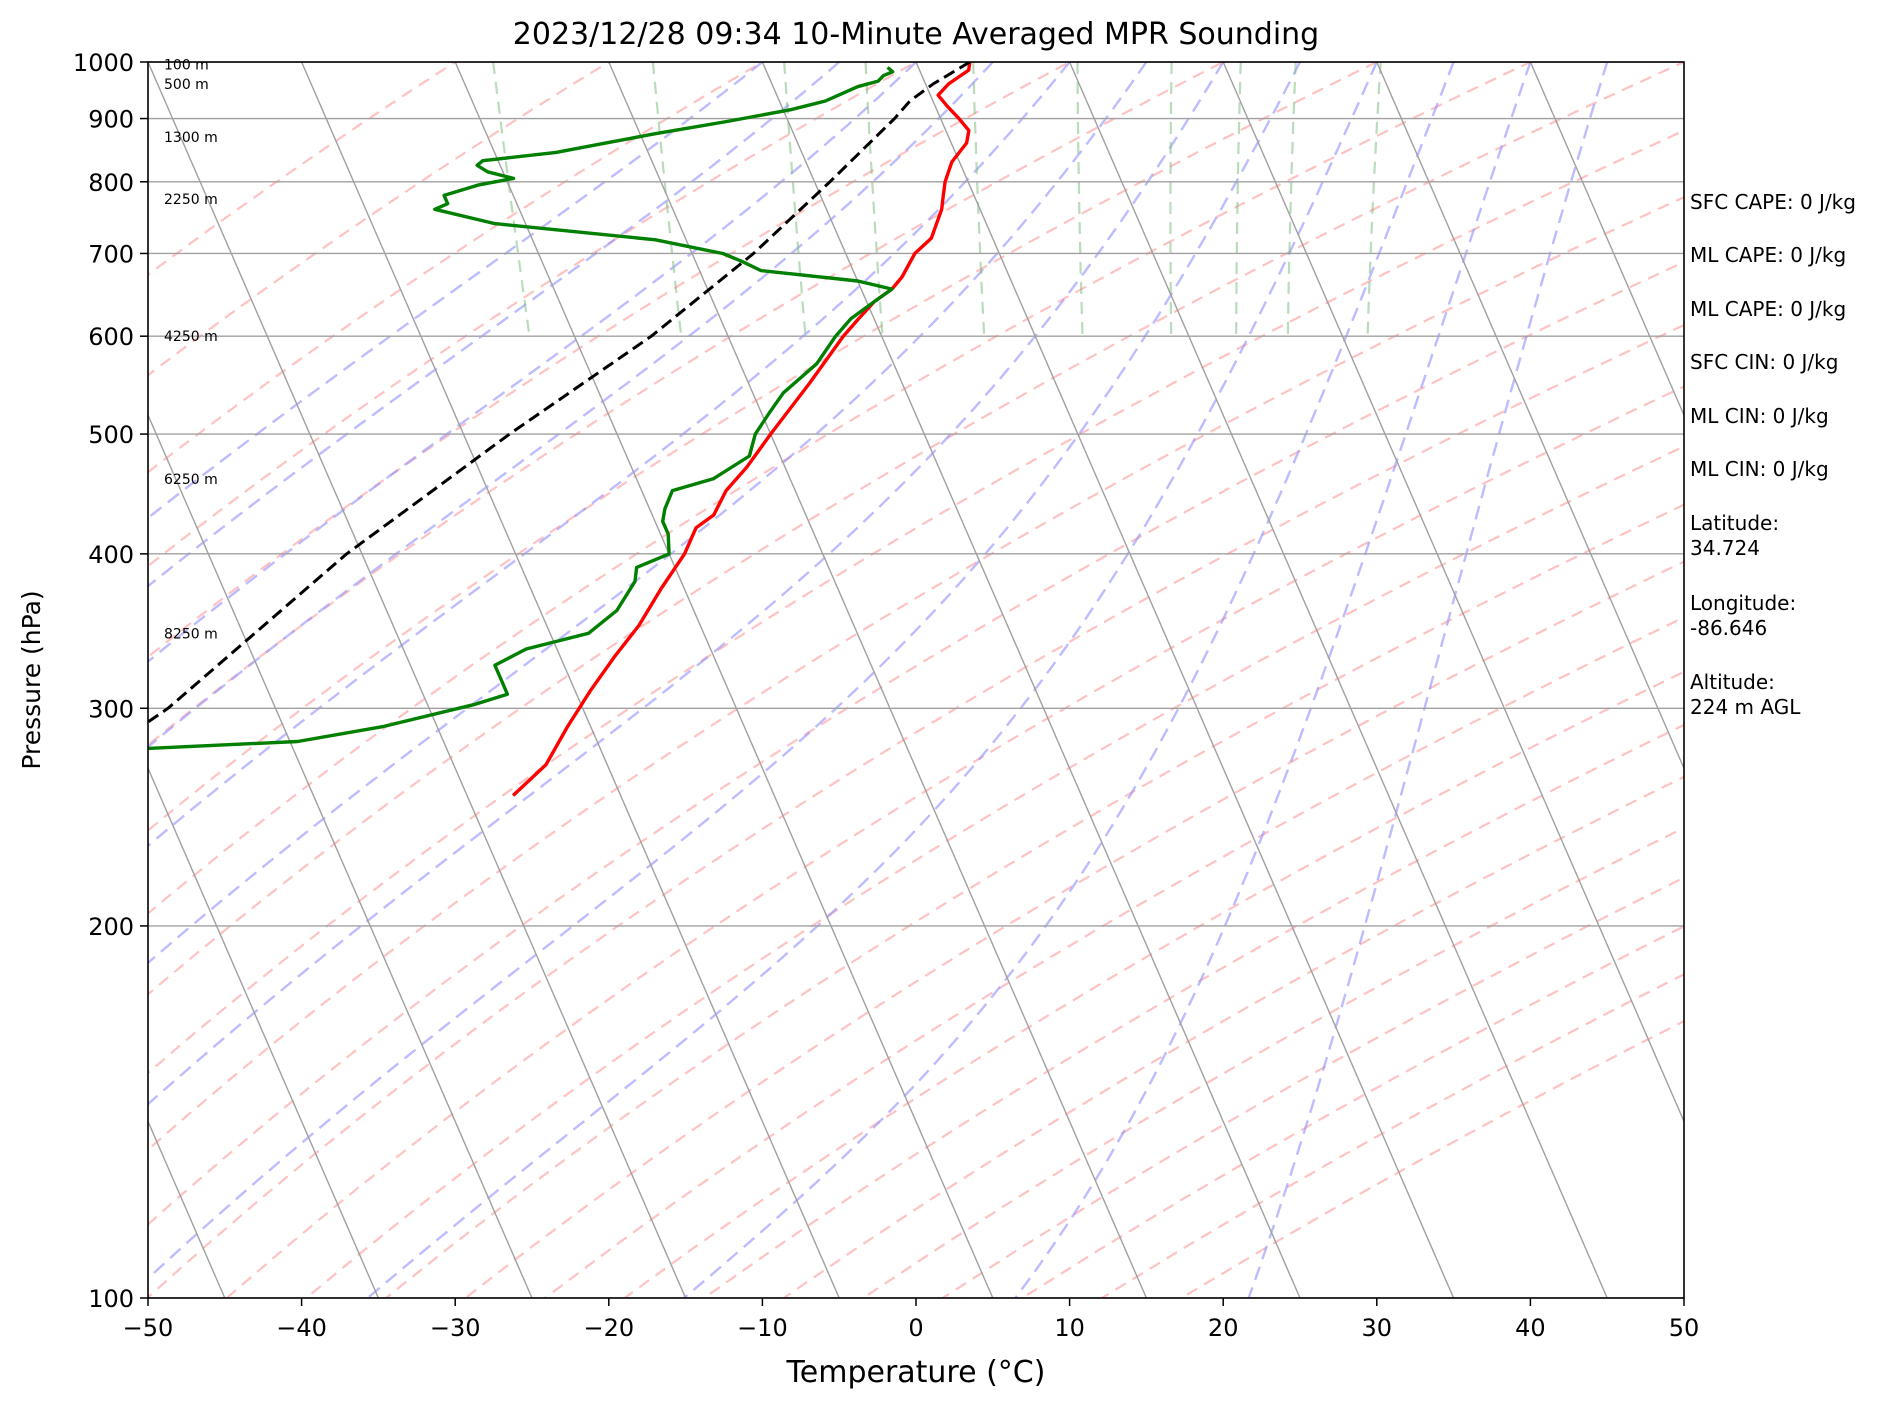 The height and width of the screenshot is (1406, 1893). What do you see at coordinates (111, 254) in the screenshot?
I see `y-tick-label: 700` at bounding box center [111, 254].